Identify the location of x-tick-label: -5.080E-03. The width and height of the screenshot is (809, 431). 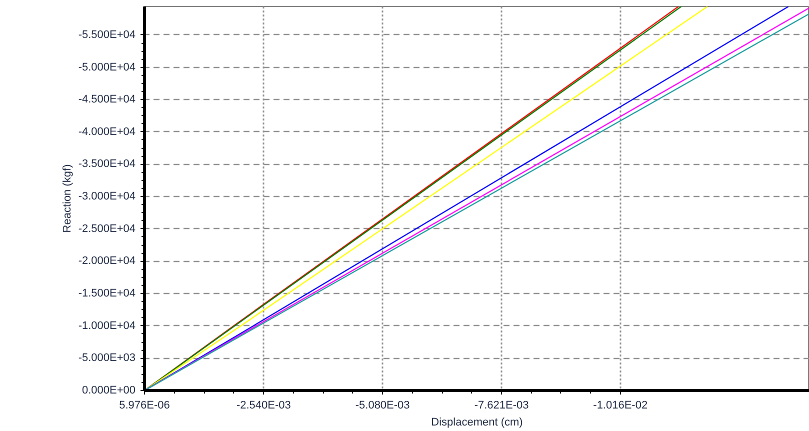
(382, 406).